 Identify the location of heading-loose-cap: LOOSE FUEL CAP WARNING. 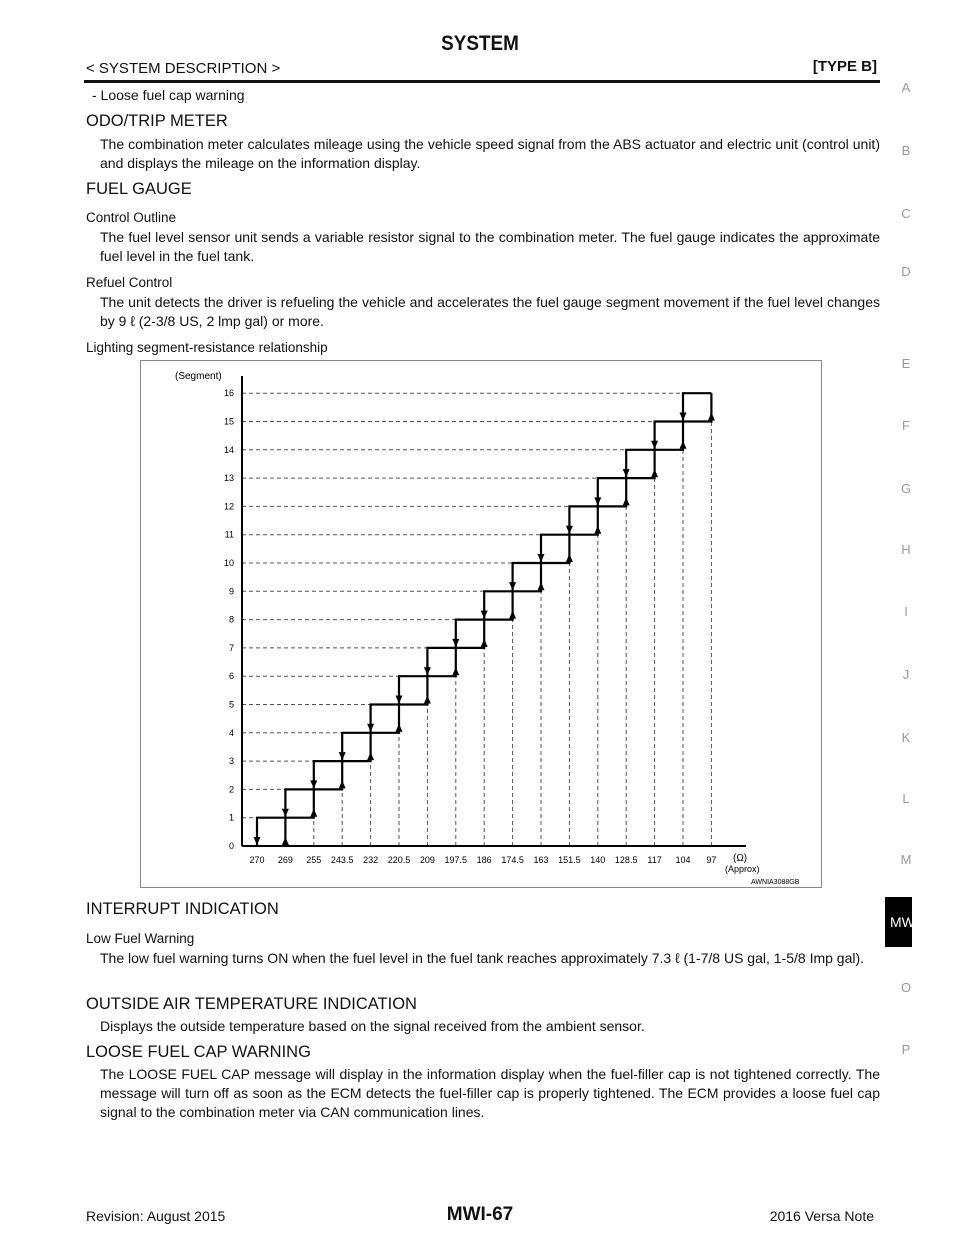
(198, 1052).